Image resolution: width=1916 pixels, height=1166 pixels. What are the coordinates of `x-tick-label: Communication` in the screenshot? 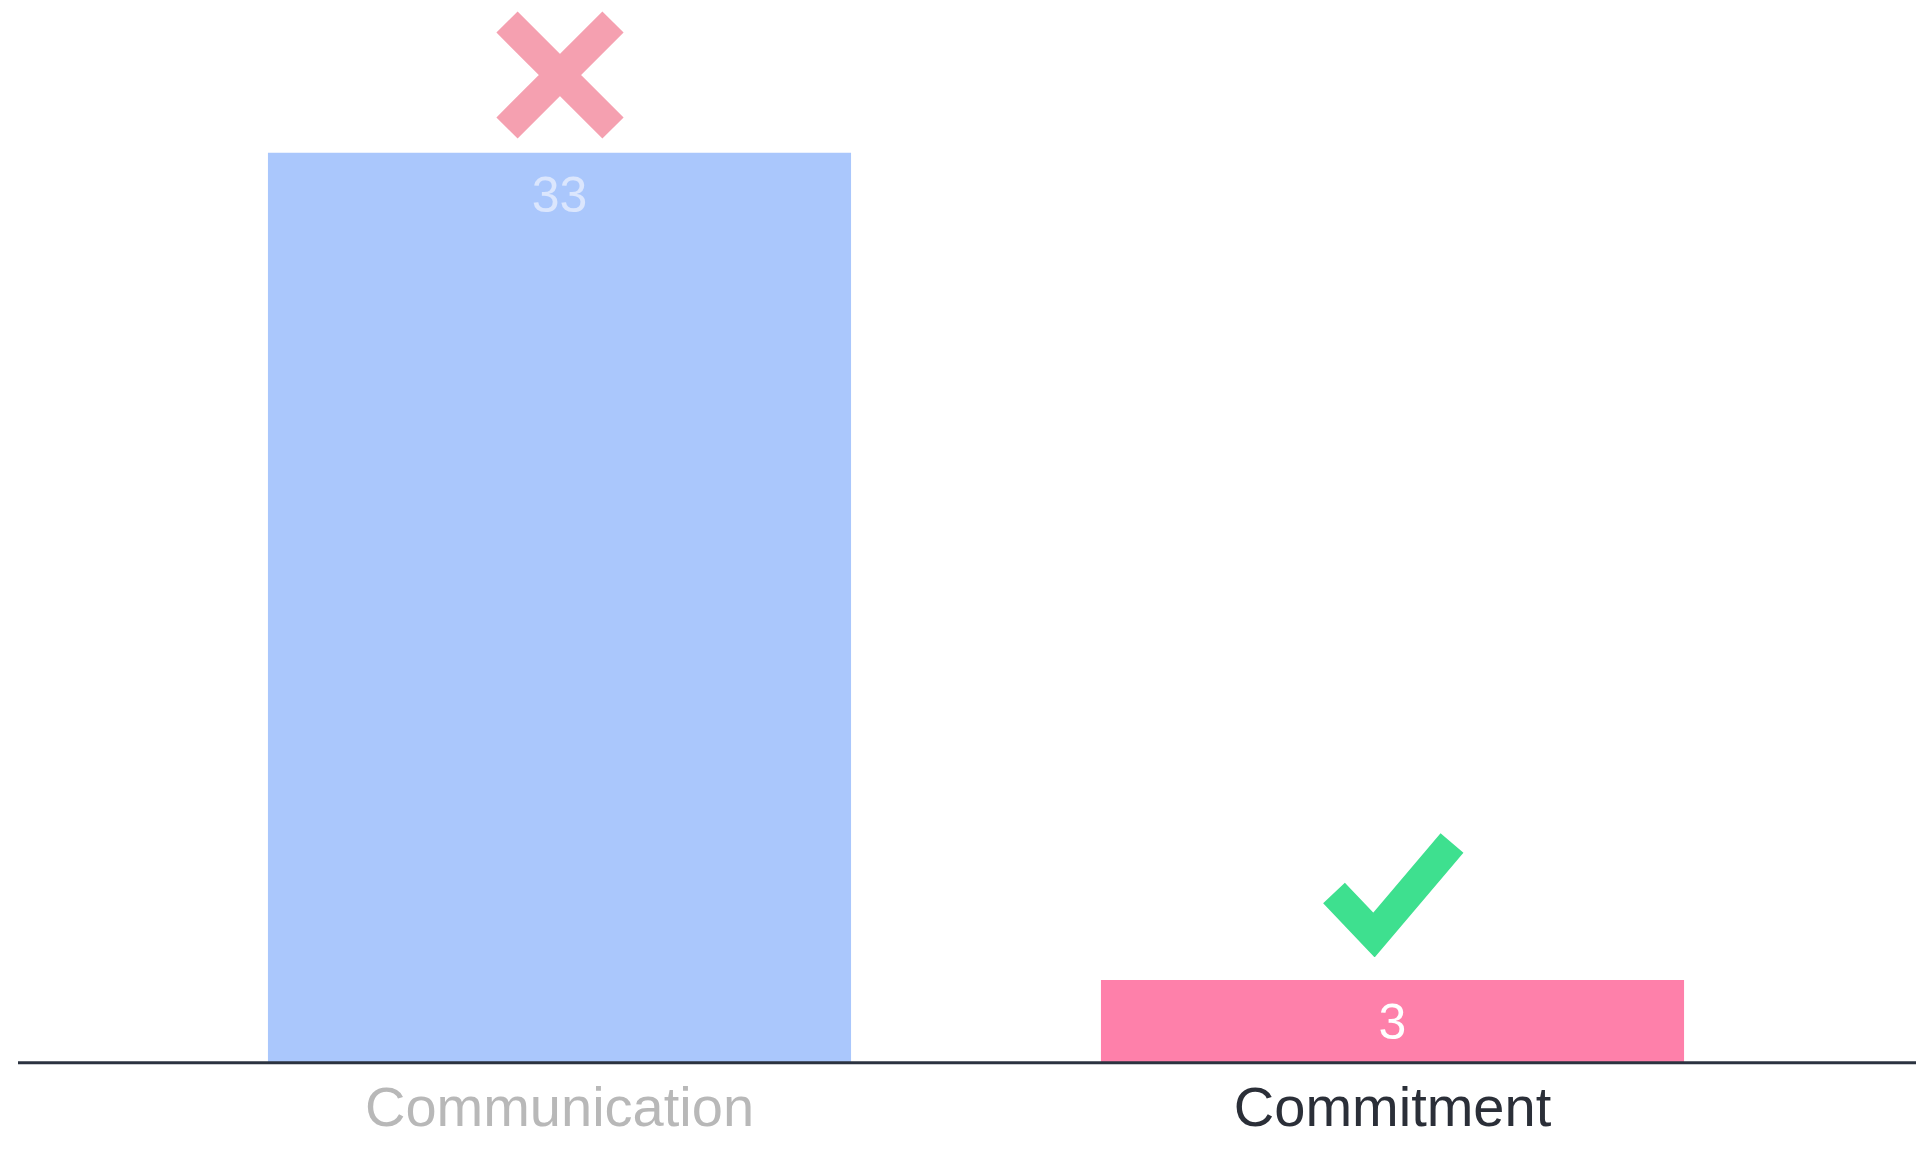 It's located at (559, 1106).